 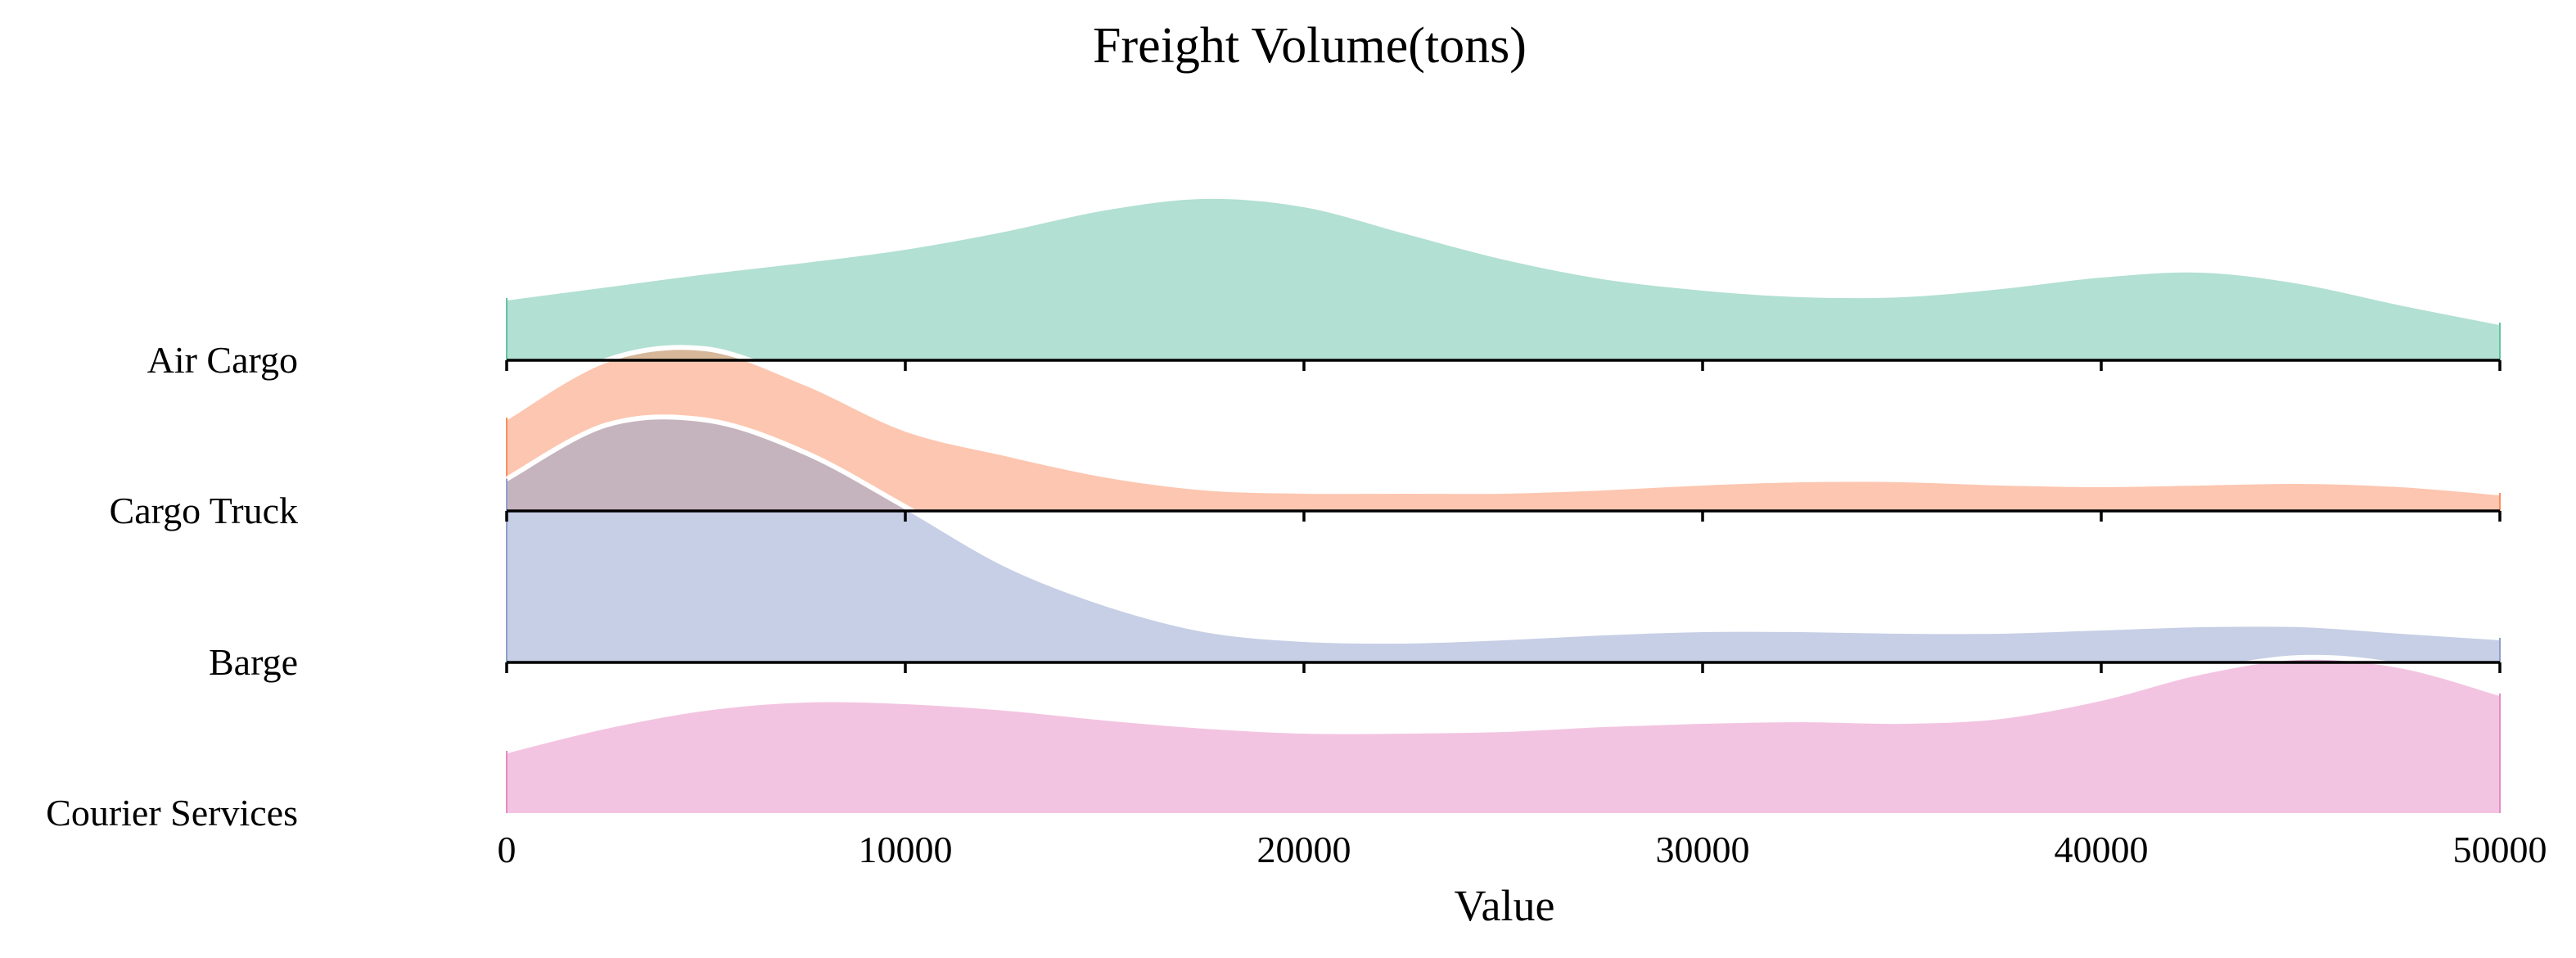 What do you see at coordinates (507, 849) in the screenshot?
I see `x-tick-label: 0` at bounding box center [507, 849].